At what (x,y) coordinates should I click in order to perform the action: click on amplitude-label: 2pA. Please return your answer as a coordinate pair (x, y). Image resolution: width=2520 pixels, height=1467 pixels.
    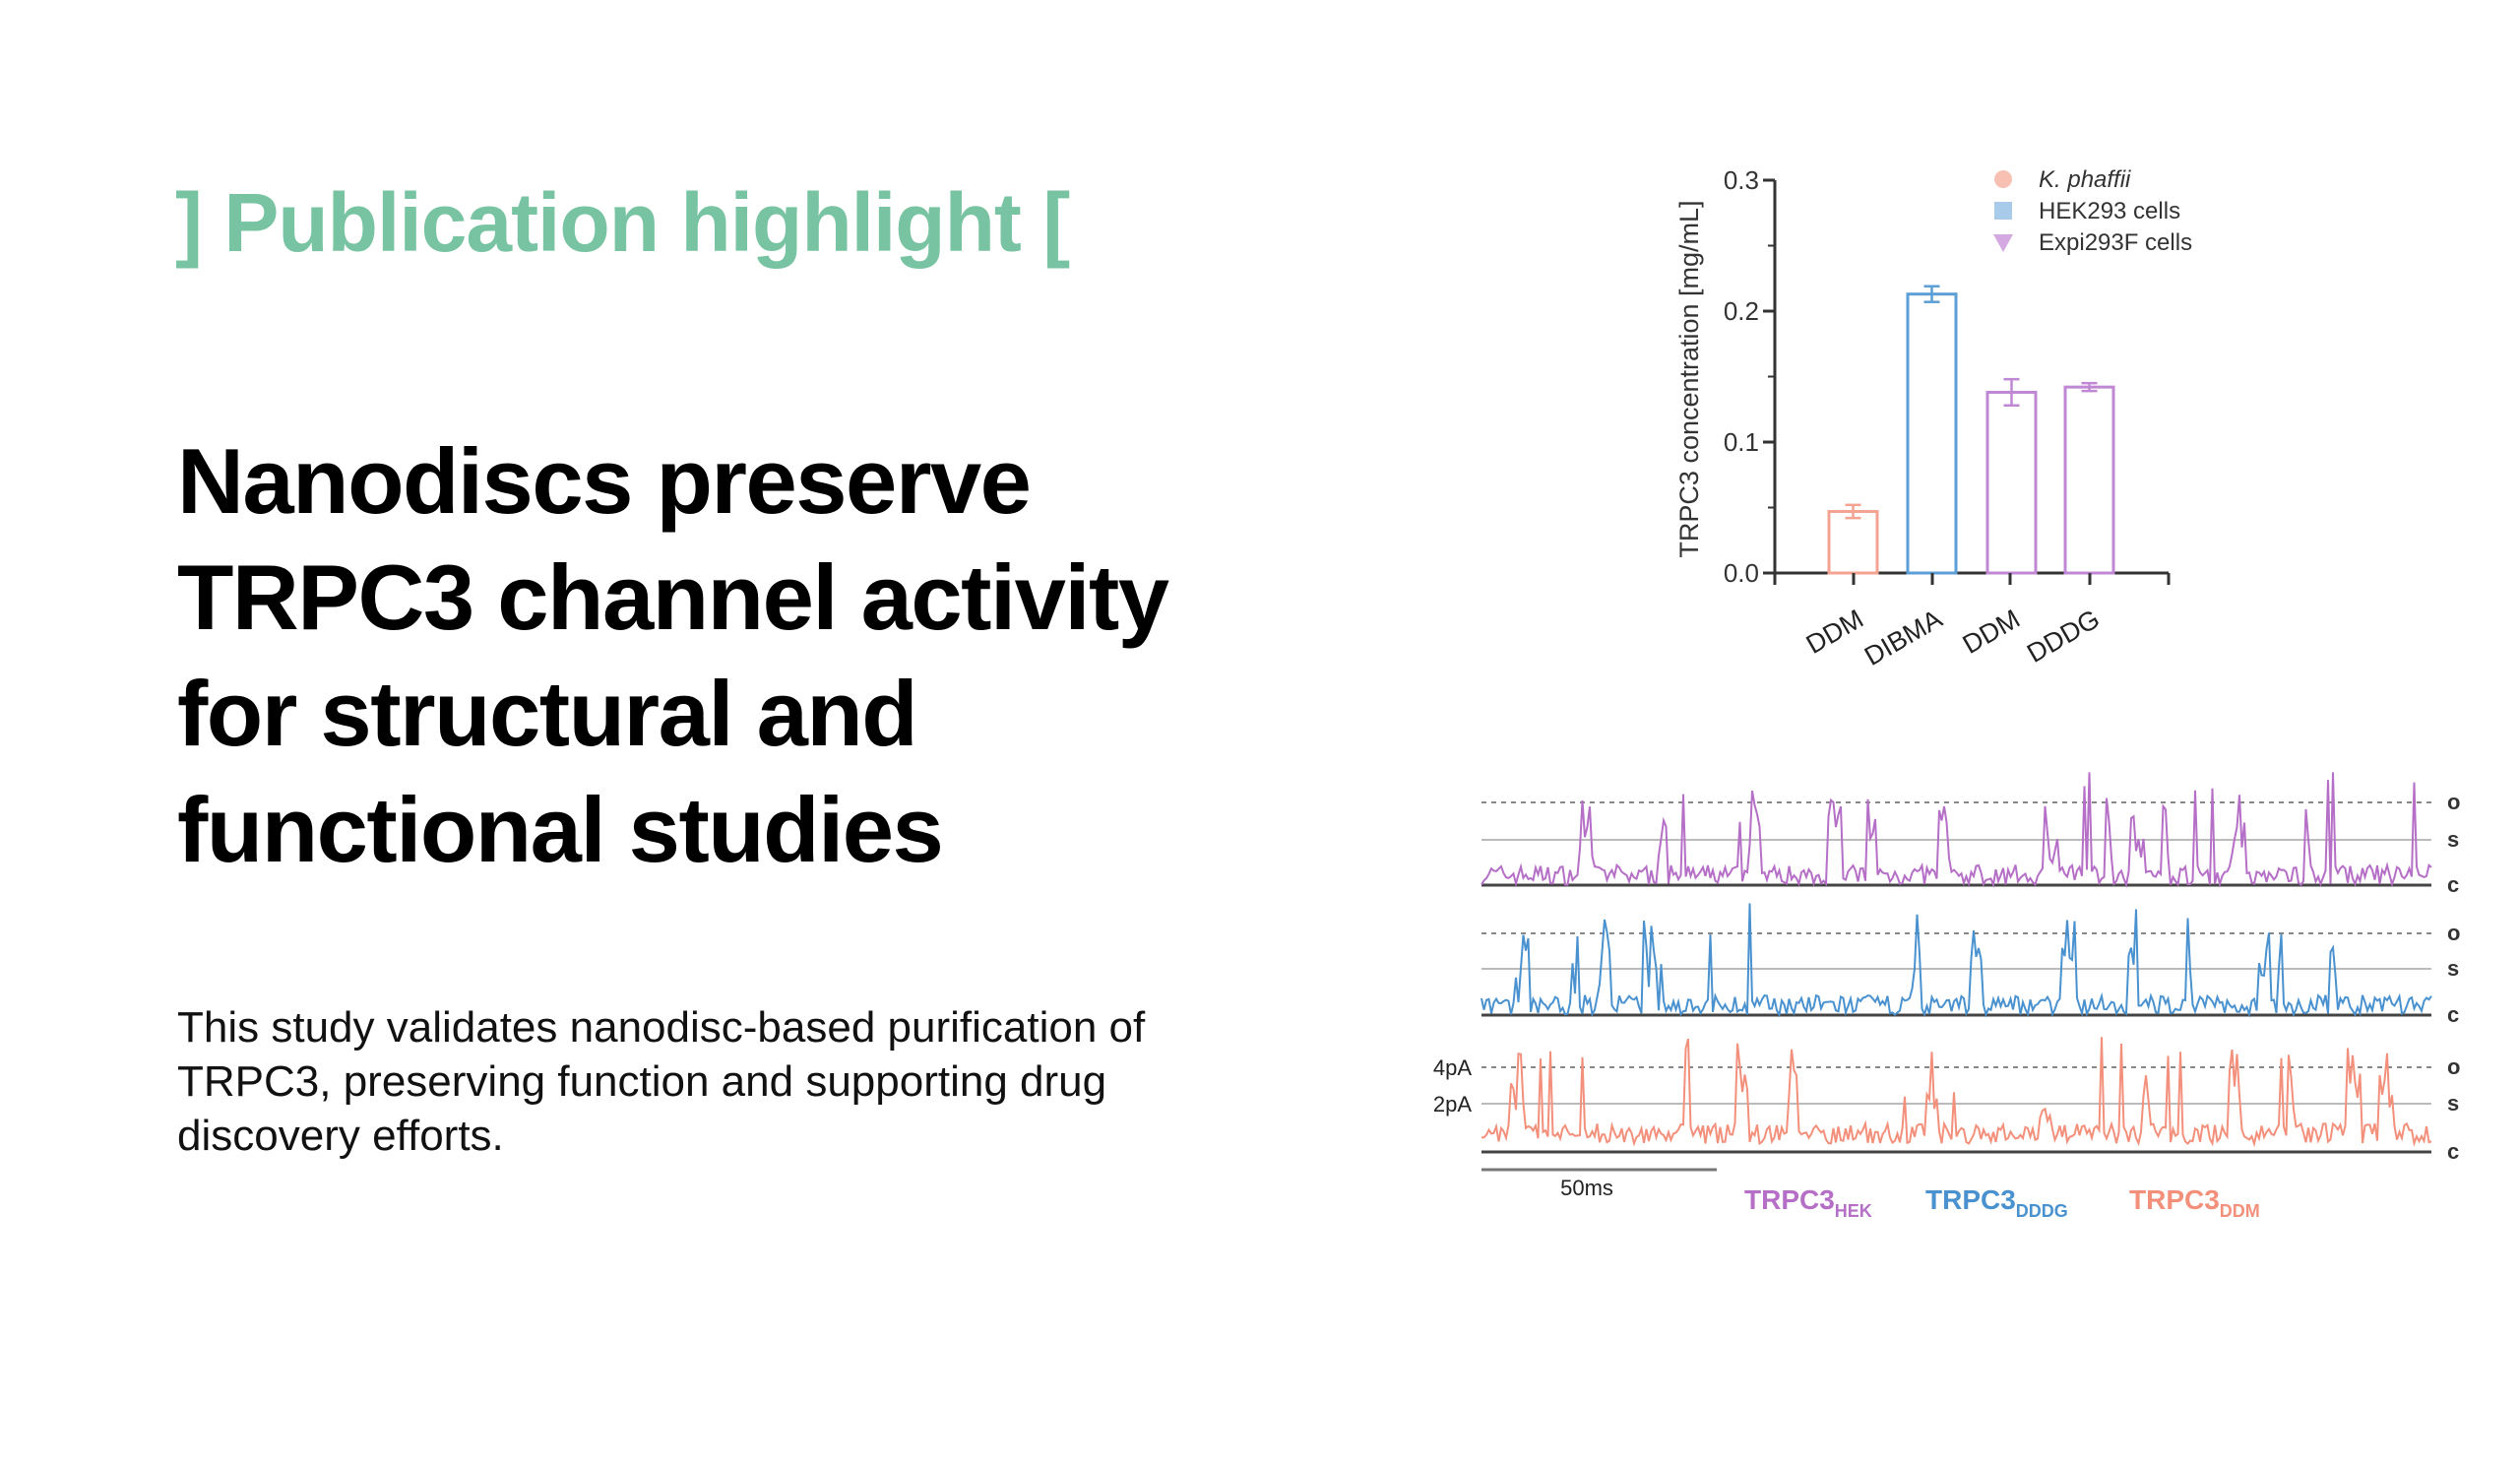
    Looking at the image, I should click on (1452, 1104).